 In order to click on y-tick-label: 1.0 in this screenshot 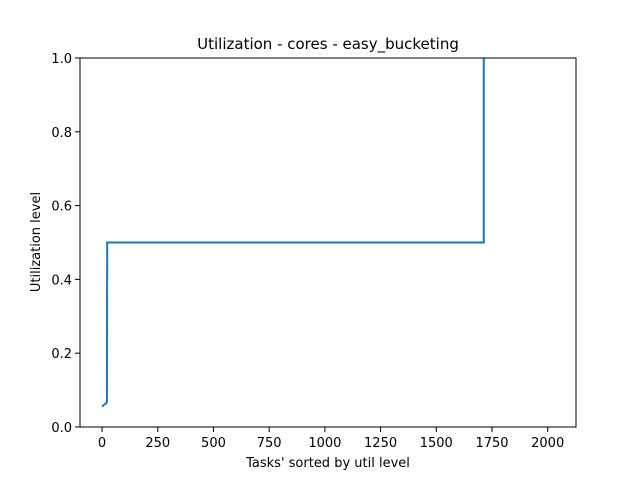, I will do `click(61, 59)`.